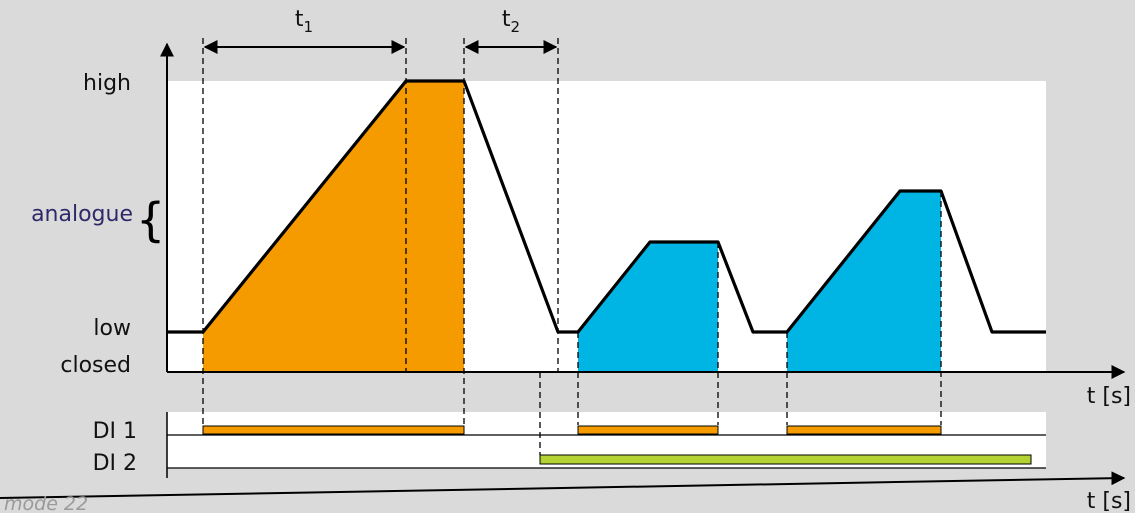 The image size is (1135, 513). I want to click on t2-label: t2, so click(511, 21).